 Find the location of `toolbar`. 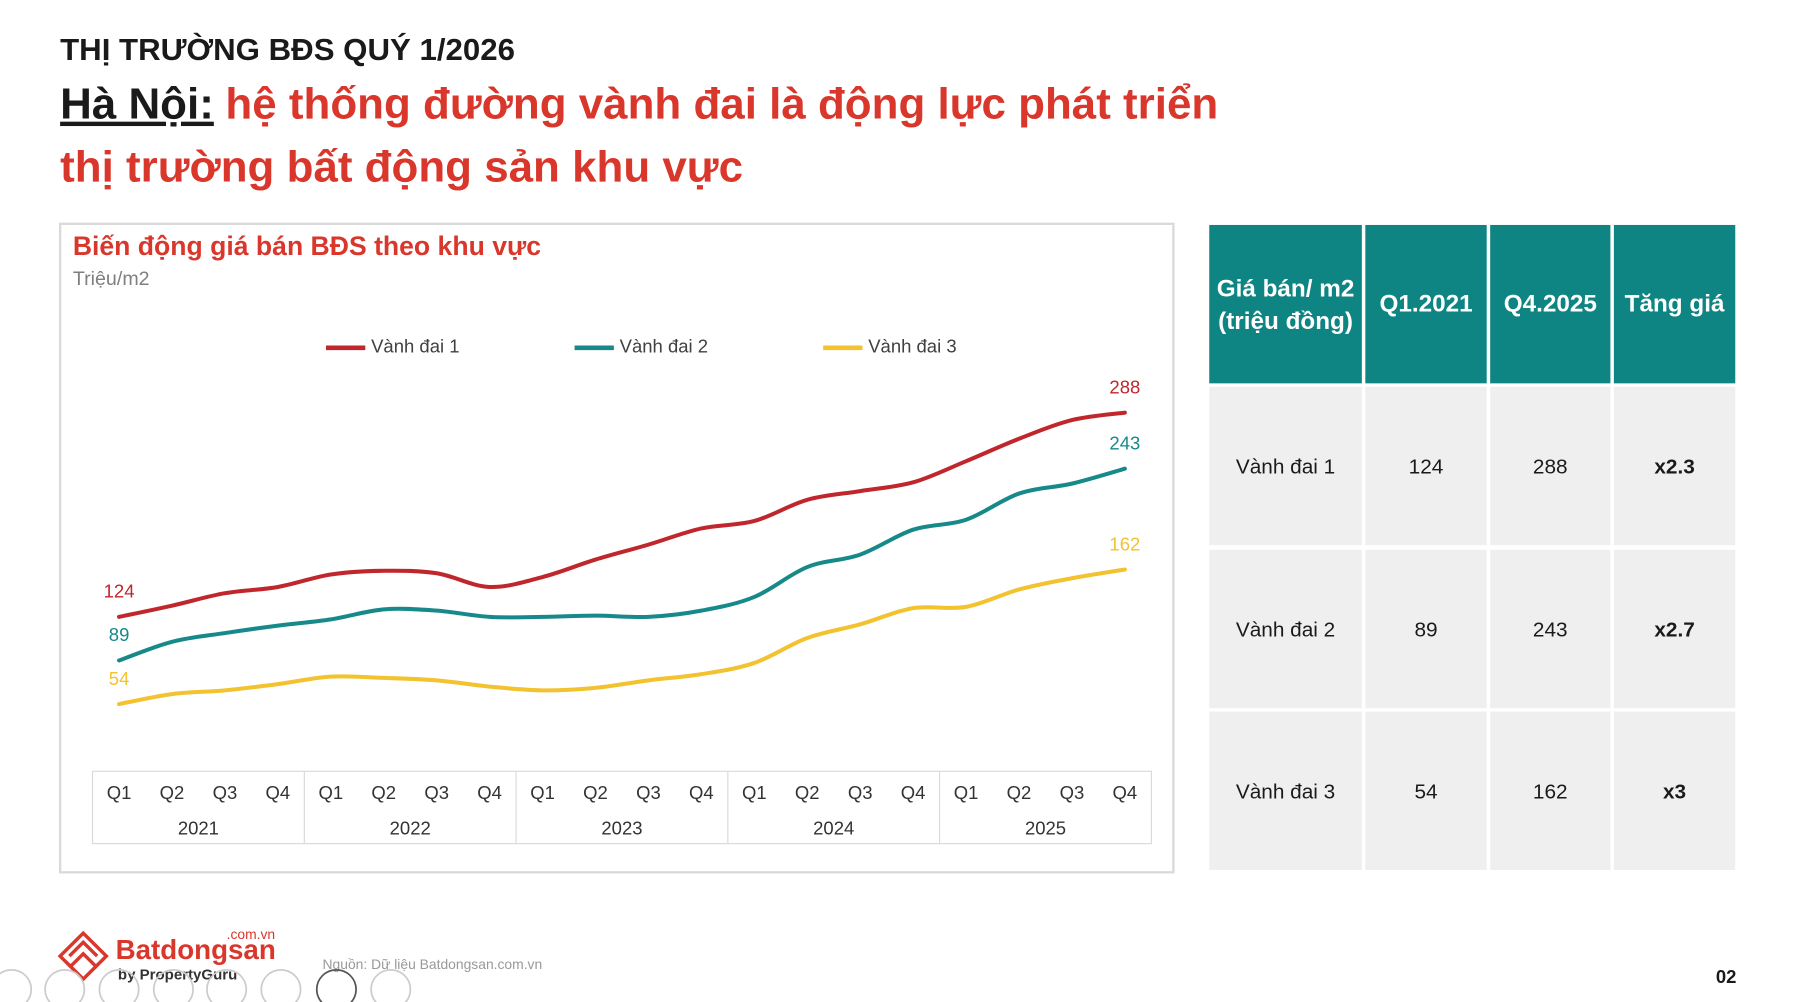

toolbar is located at coordinates (206, 985).